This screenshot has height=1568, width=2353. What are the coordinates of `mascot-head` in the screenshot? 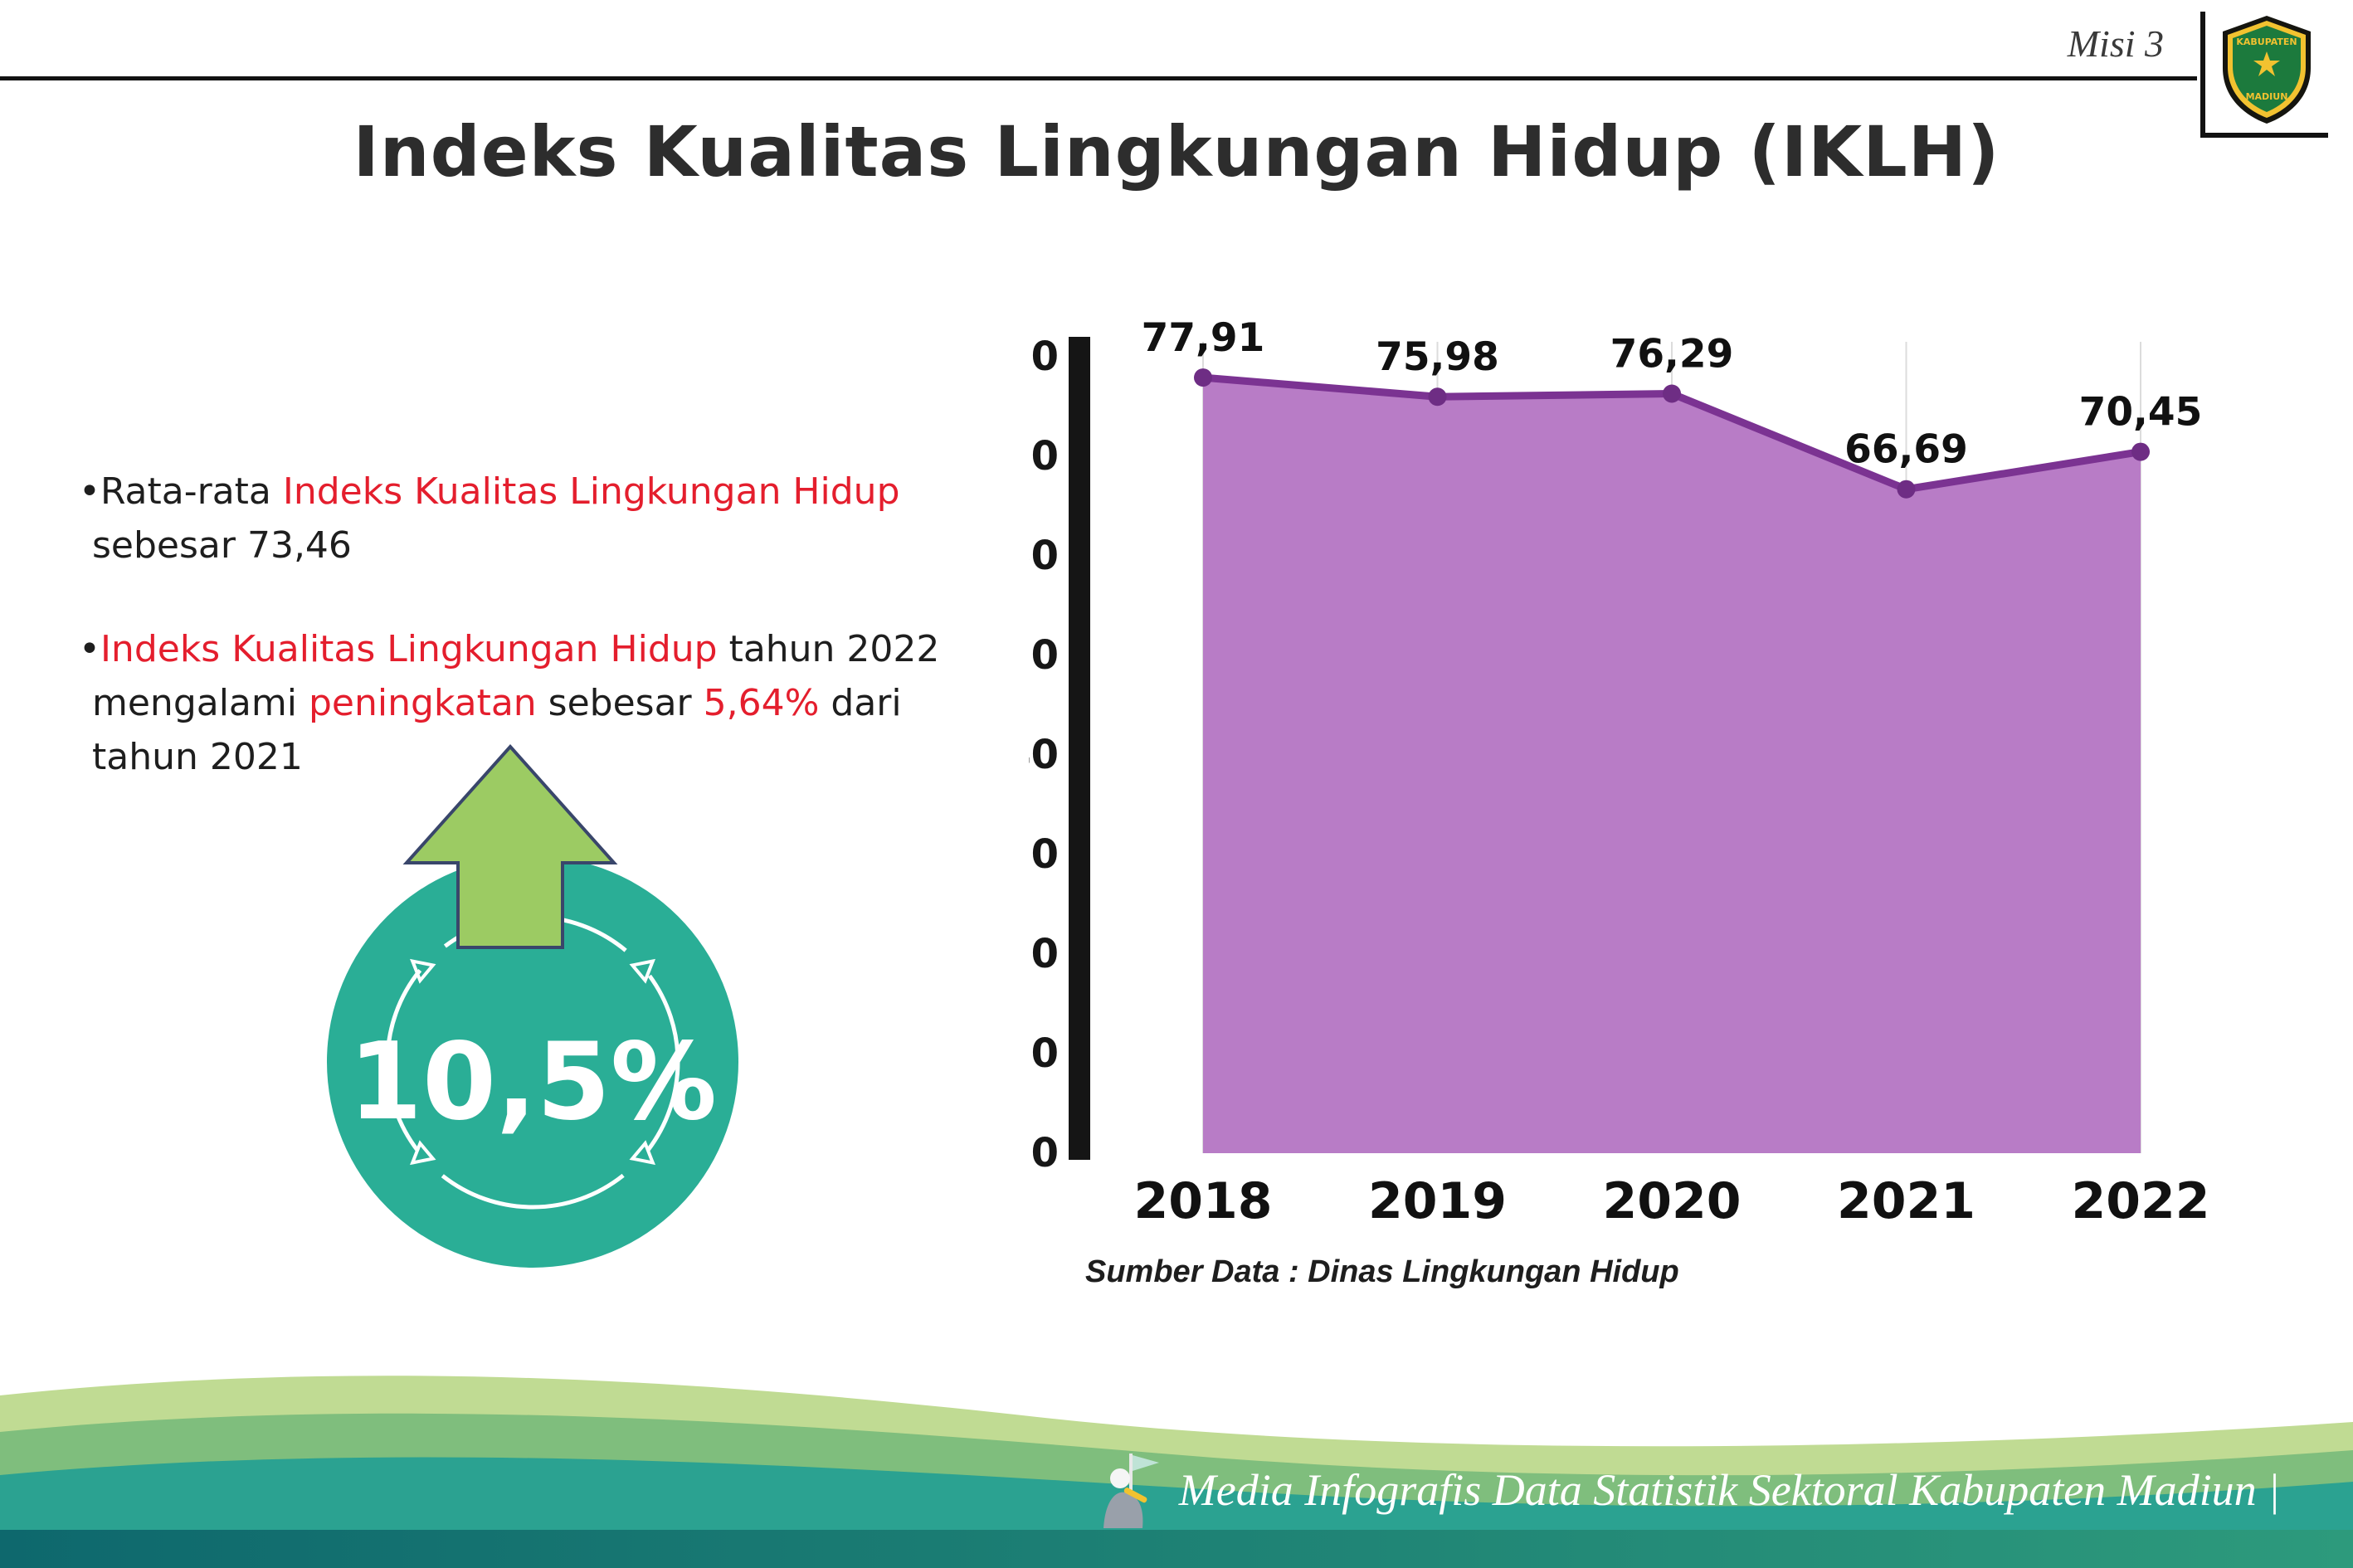 It's located at (1119, 1478).